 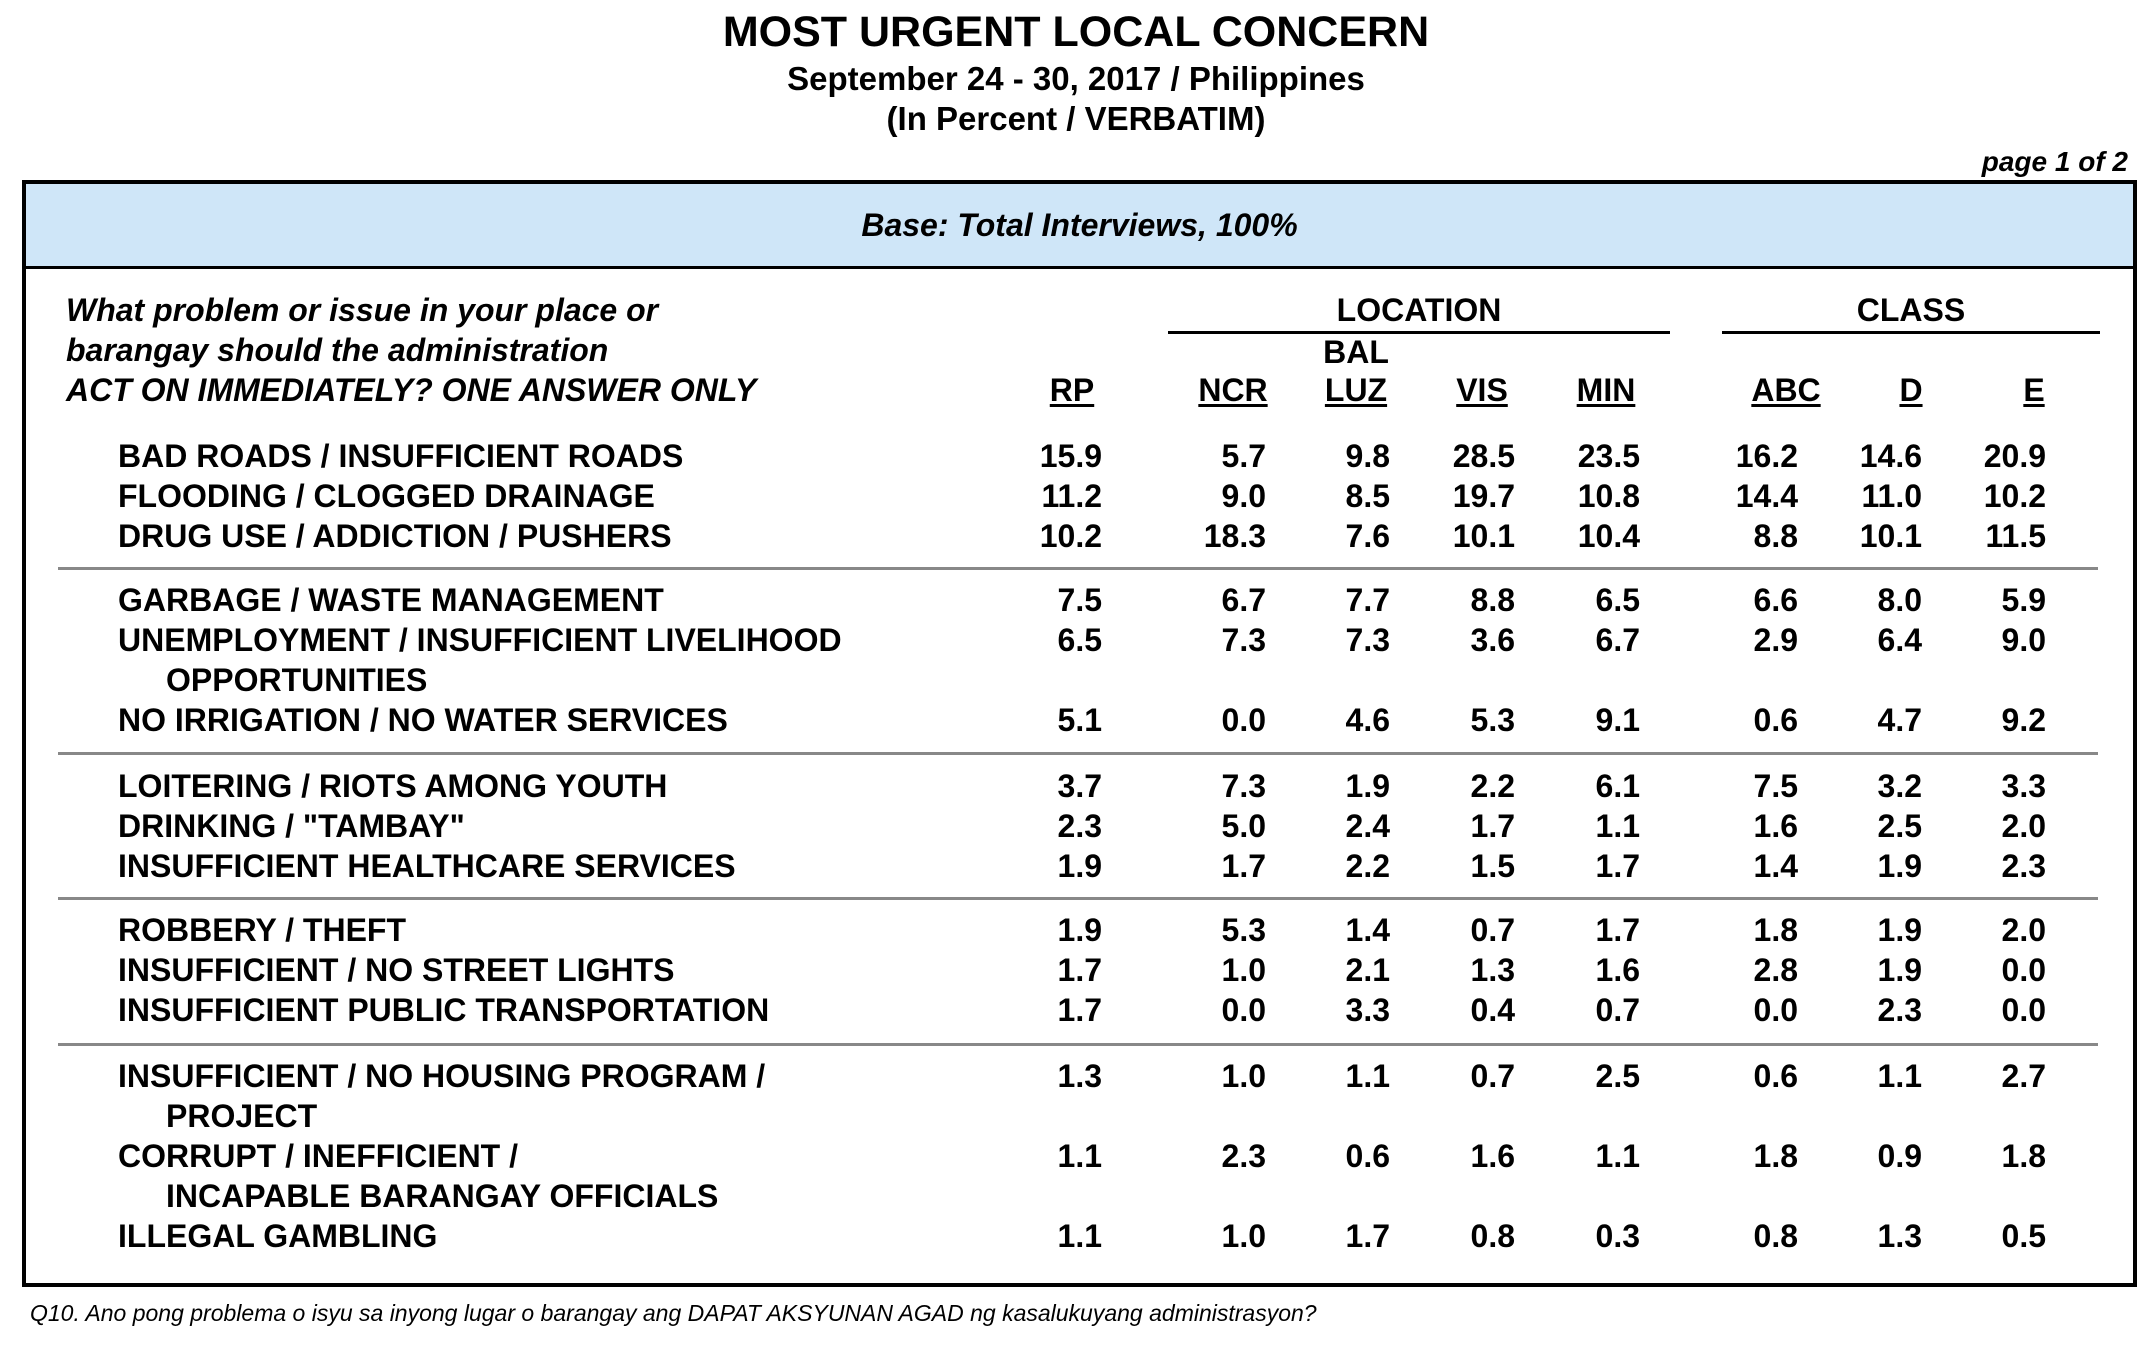 What do you see at coordinates (1356, 390) in the screenshot?
I see `col-header-luz: LUZ` at bounding box center [1356, 390].